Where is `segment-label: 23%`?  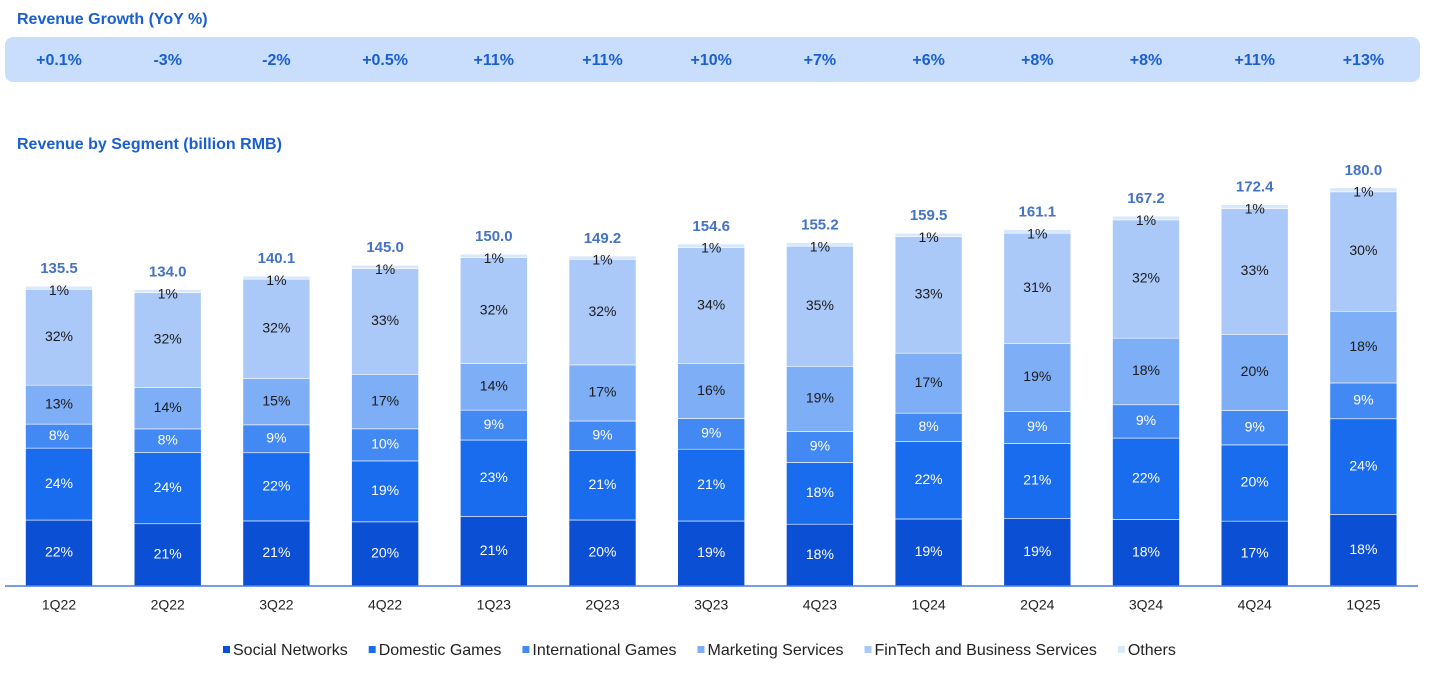
segment-label: 23% is located at coordinates (494, 477).